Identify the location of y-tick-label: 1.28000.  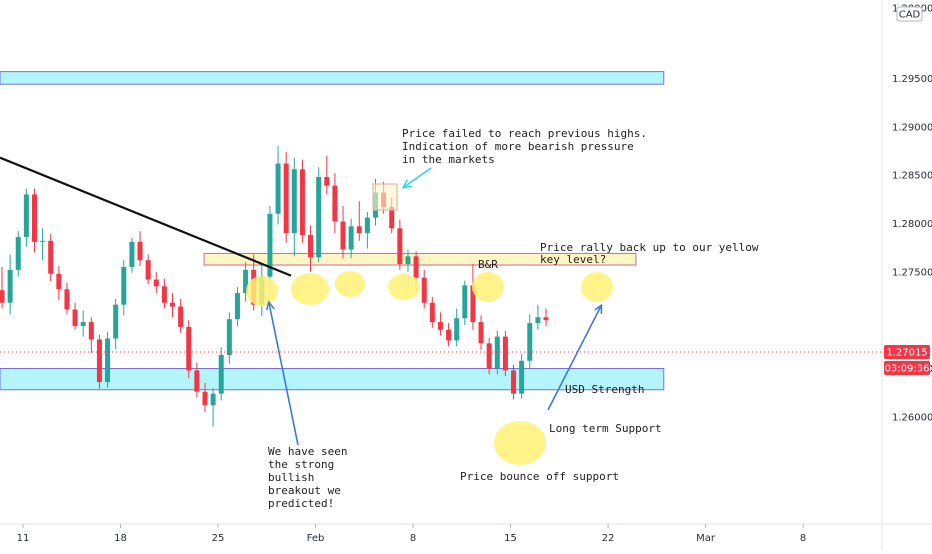
(912, 224).